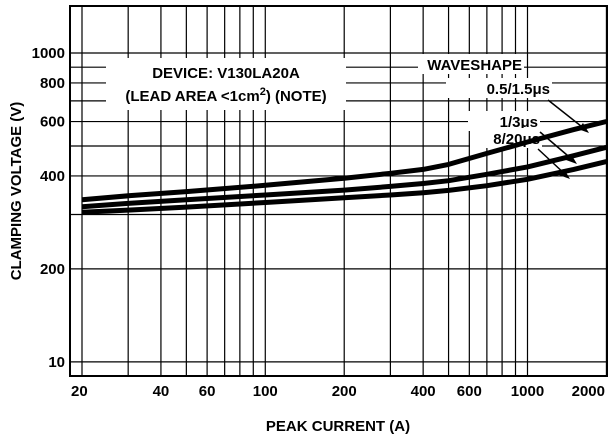 This screenshot has height=439, width=610. Describe the element at coordinates (79, 391) in the screenshot. I see `x-tick-label: 20` at that location.